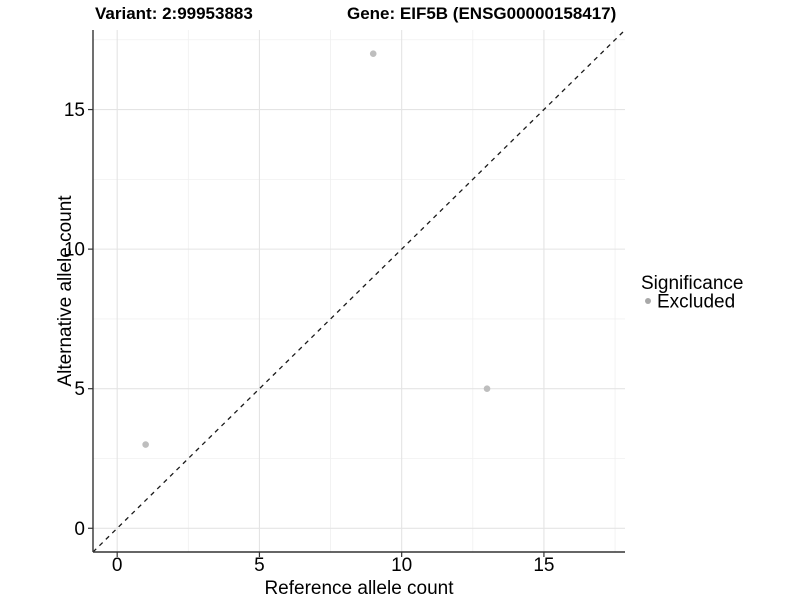 The image size is (800, 600). I want to click on x-tick-label: 15, so click(543, 565).